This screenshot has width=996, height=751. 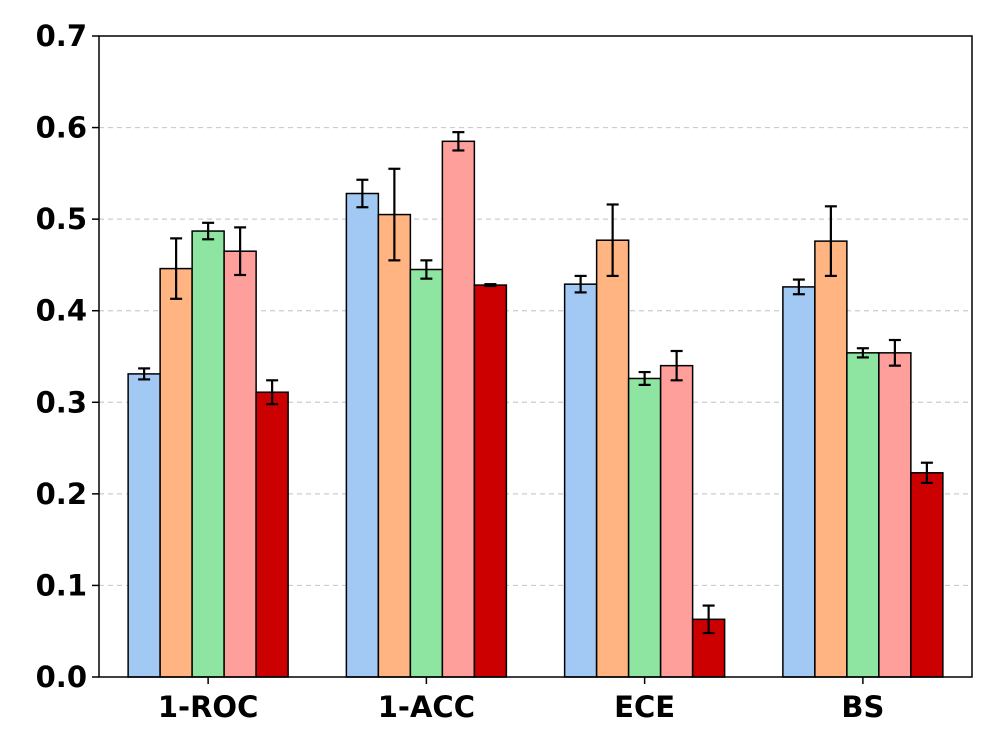 I want to click on x-tick-label: 1-ROC, so click(x=208, y=707).